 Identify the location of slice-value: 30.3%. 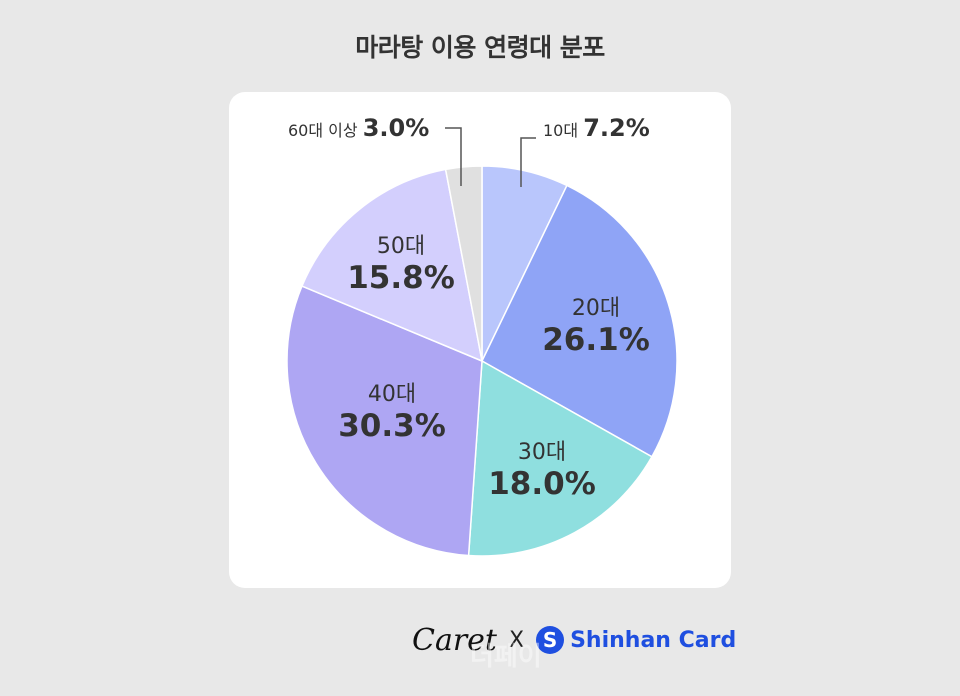
(392, 426).